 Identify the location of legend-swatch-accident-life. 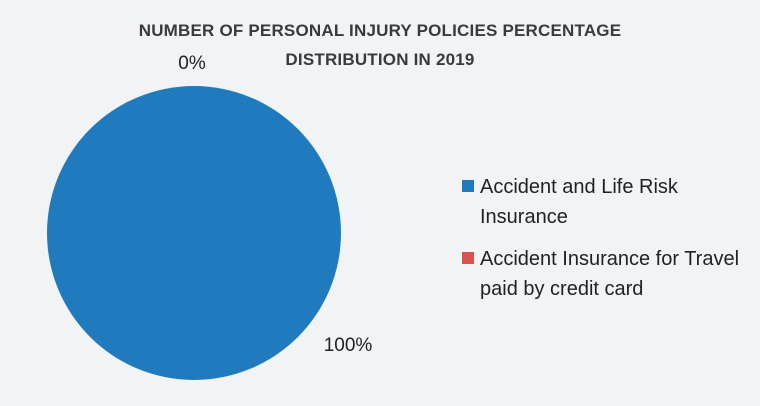
(468, 186).